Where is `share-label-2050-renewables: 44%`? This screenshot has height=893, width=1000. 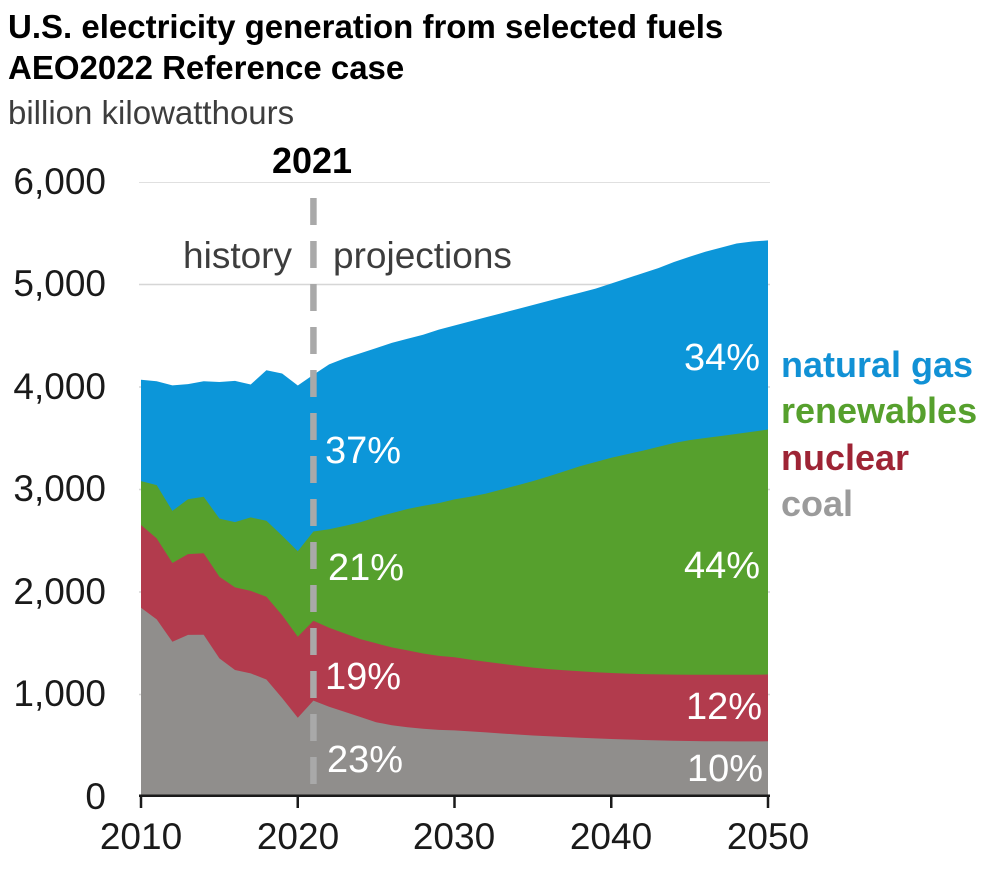
share-label-2050-renewables: 44% is located at coordinates (722, 566).